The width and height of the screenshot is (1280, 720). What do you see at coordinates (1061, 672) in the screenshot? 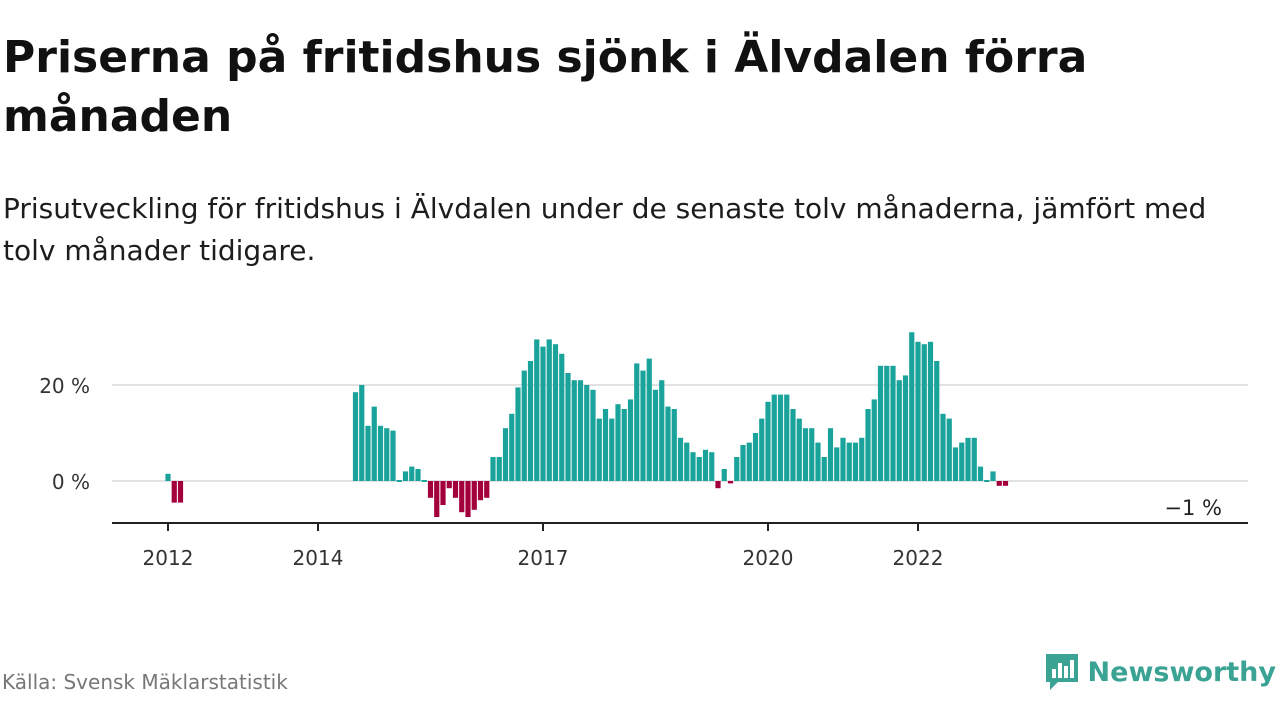
I see `newsworthy-logo-icon` at bounding box center [1061, 672].